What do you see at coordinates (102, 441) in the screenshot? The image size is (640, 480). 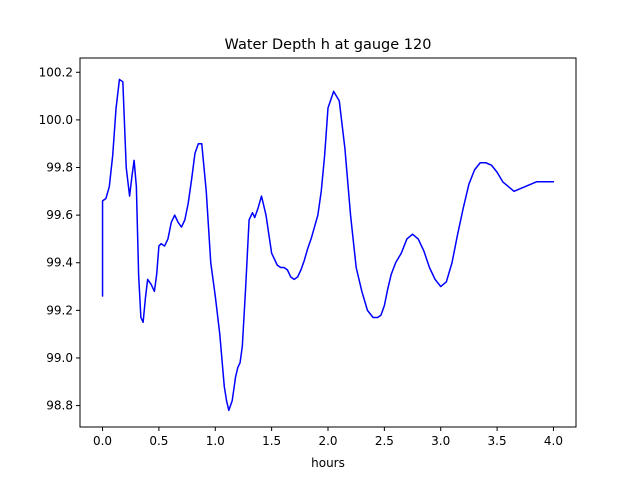 I see `x-tick-label: 0.0` at bounding box center [102, 441].